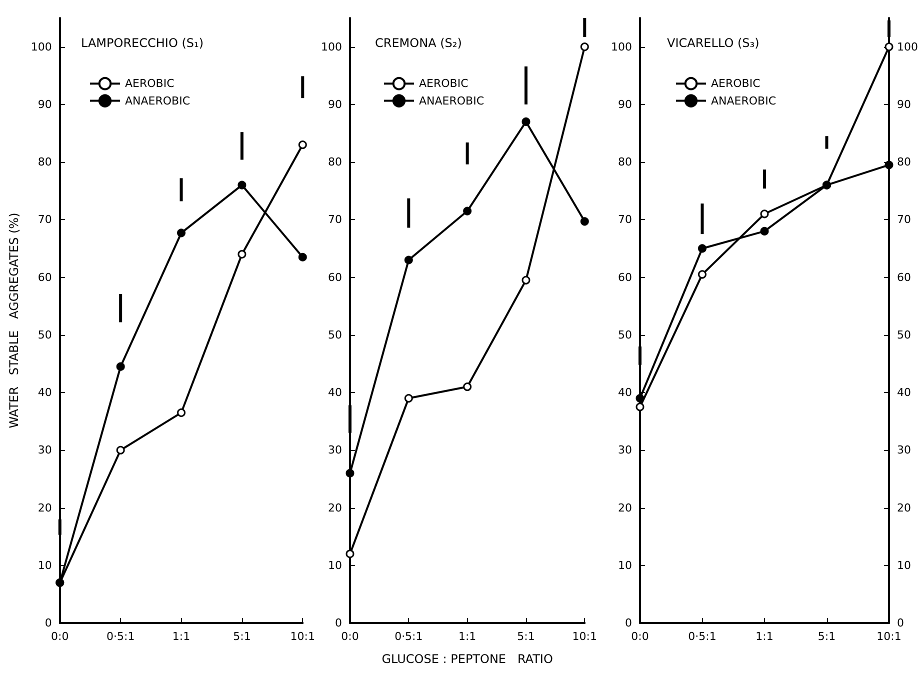 The image size is (924, 673). I want to click on x-axis-title: GLUCOSE : PEPTONE RATIO, so click(467, 659).